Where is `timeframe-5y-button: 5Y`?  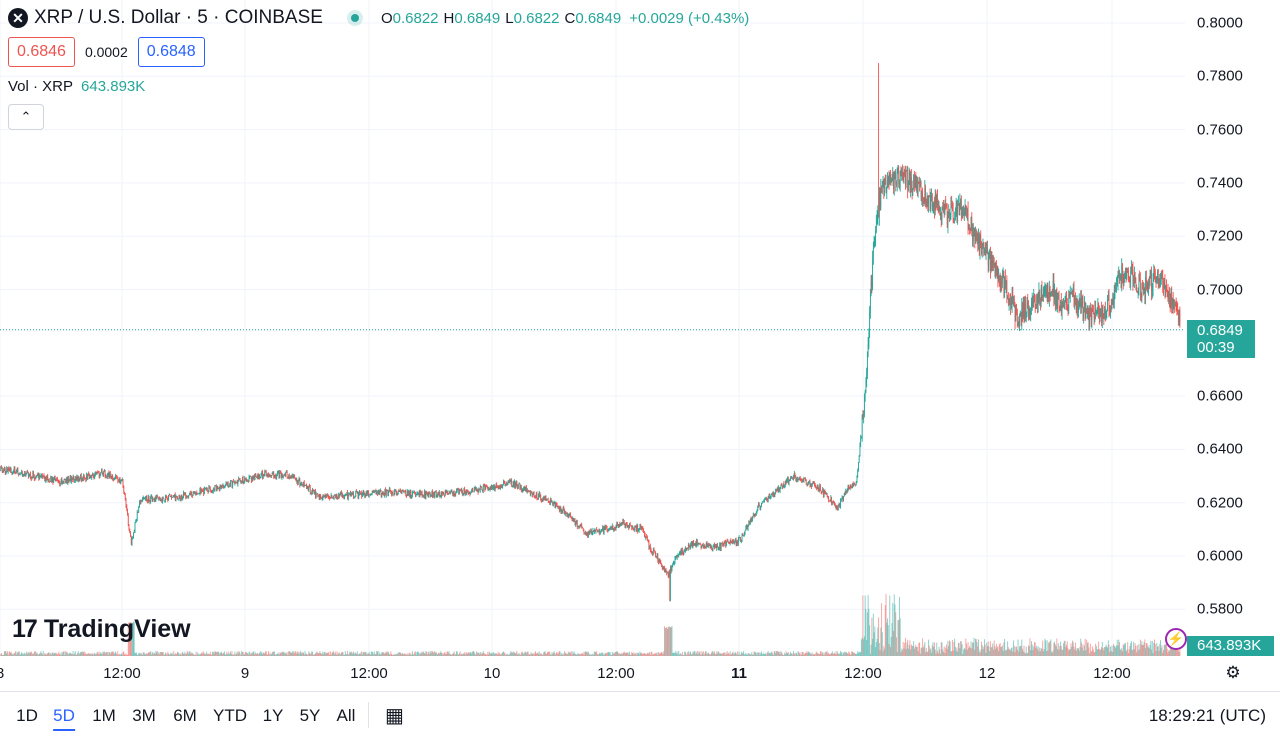
timeframe-5y-button: 5Y is located at coordinates (310, 715).